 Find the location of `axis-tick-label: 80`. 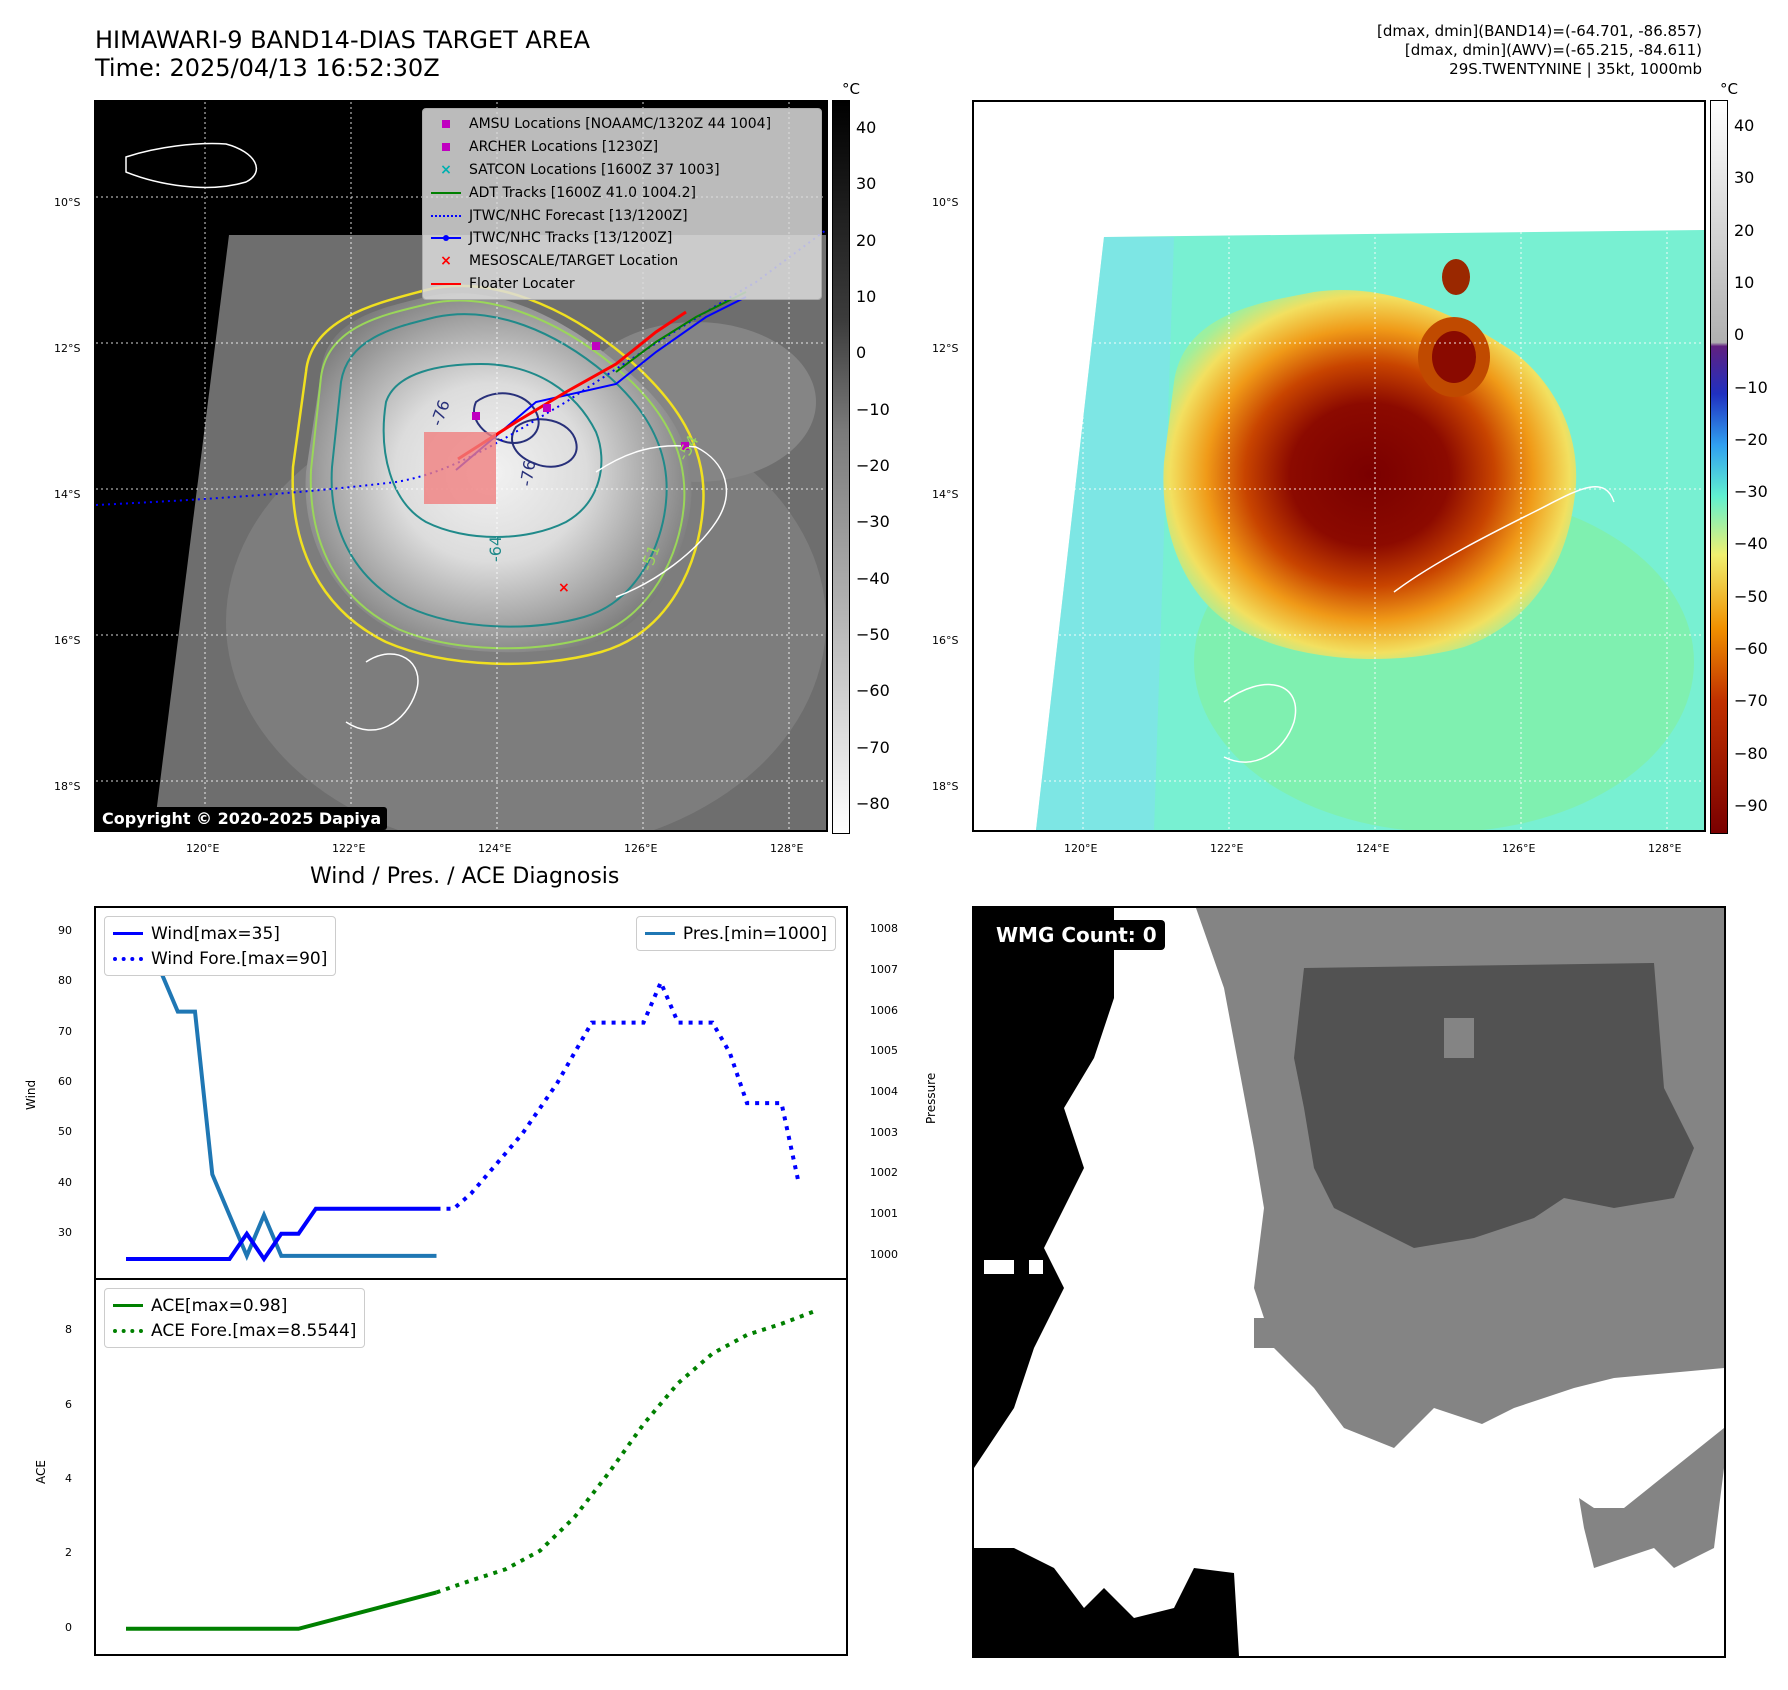

axis-tick-label: 80 is located at coordinates (65, 981).